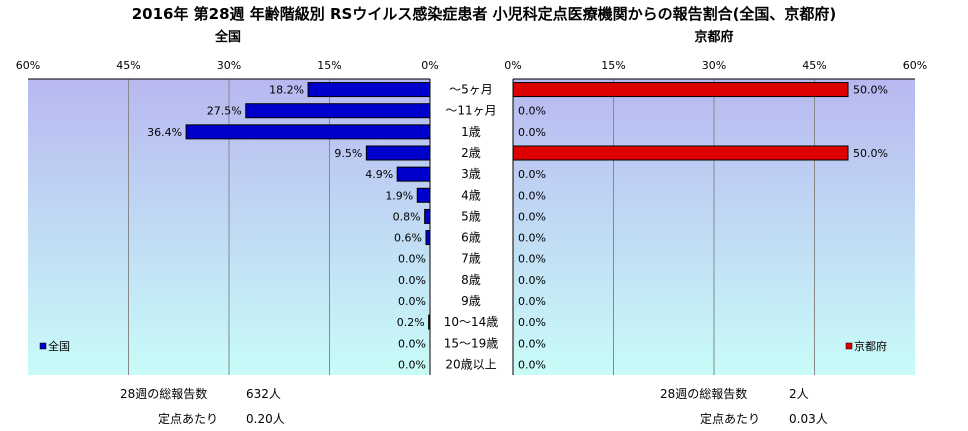  What do you see at coordinates (471, 153) in the screenshot?
I see `category-label: 2歳` at bounding box center [471, 153].